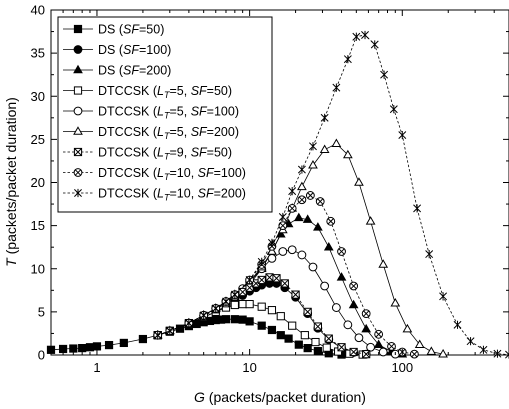 This screenshot has width=509, height=409. I want to click on legend-entry: DS (SF=100), so click(117, 50).